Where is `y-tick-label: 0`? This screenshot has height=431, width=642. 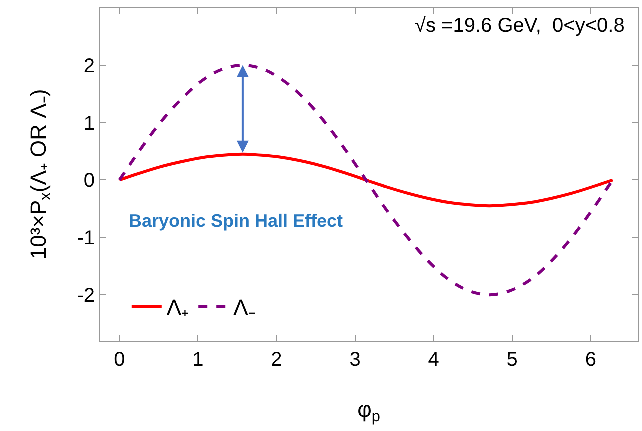
y-tick-label: 0 is located at coordinates (89, 181).